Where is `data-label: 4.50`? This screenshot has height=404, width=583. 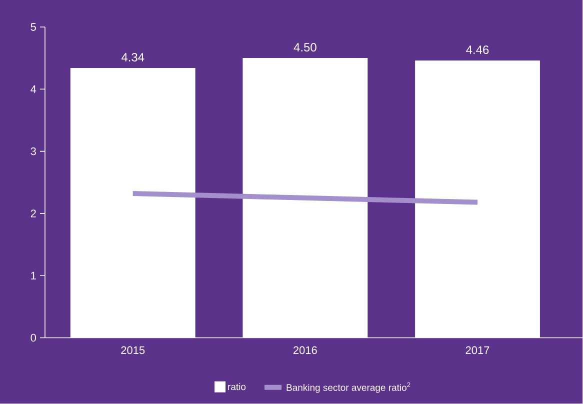
data-label: 4.50 is located at coordinates (305, 47).